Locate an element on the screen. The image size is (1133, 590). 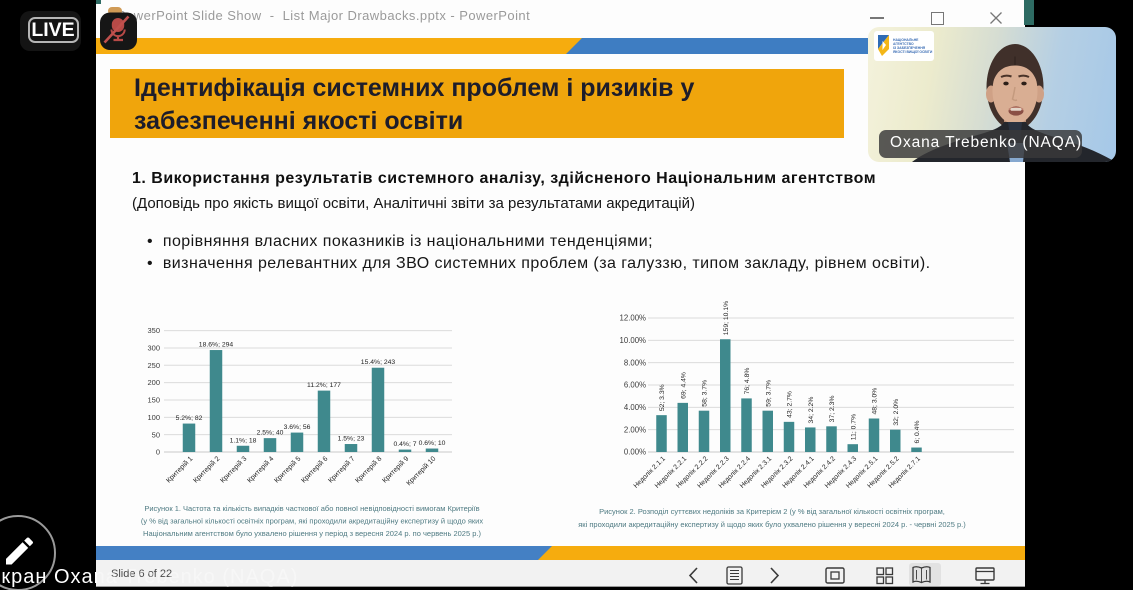
svg-text: 1.5%; 23 is located at coordinates (351, 439).